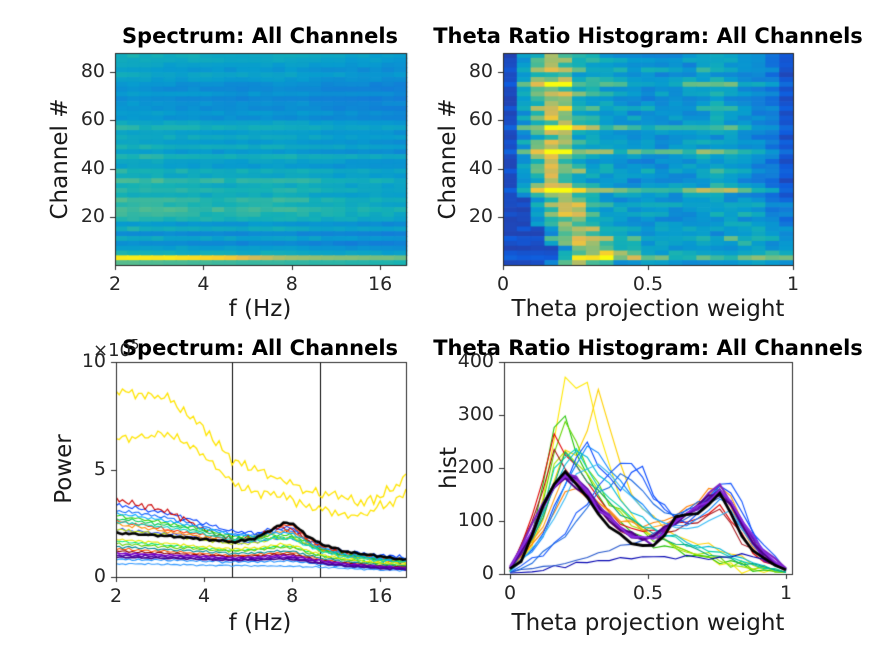 The width and height of the screenshot is (875, 656). Describe the element at coordinates (260, 36) in the screenshot. I see `title-spectrum-heatmap: Spectrum: All Channels` at that location.